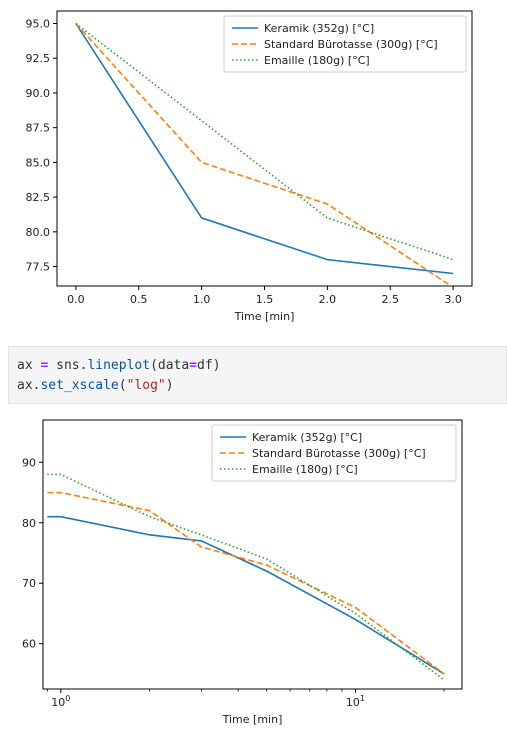 The image size is (507, 747). Describe the element at coordinates (328, 299) in the screenshot. I see `x-tick-label: 2.0` at that location.